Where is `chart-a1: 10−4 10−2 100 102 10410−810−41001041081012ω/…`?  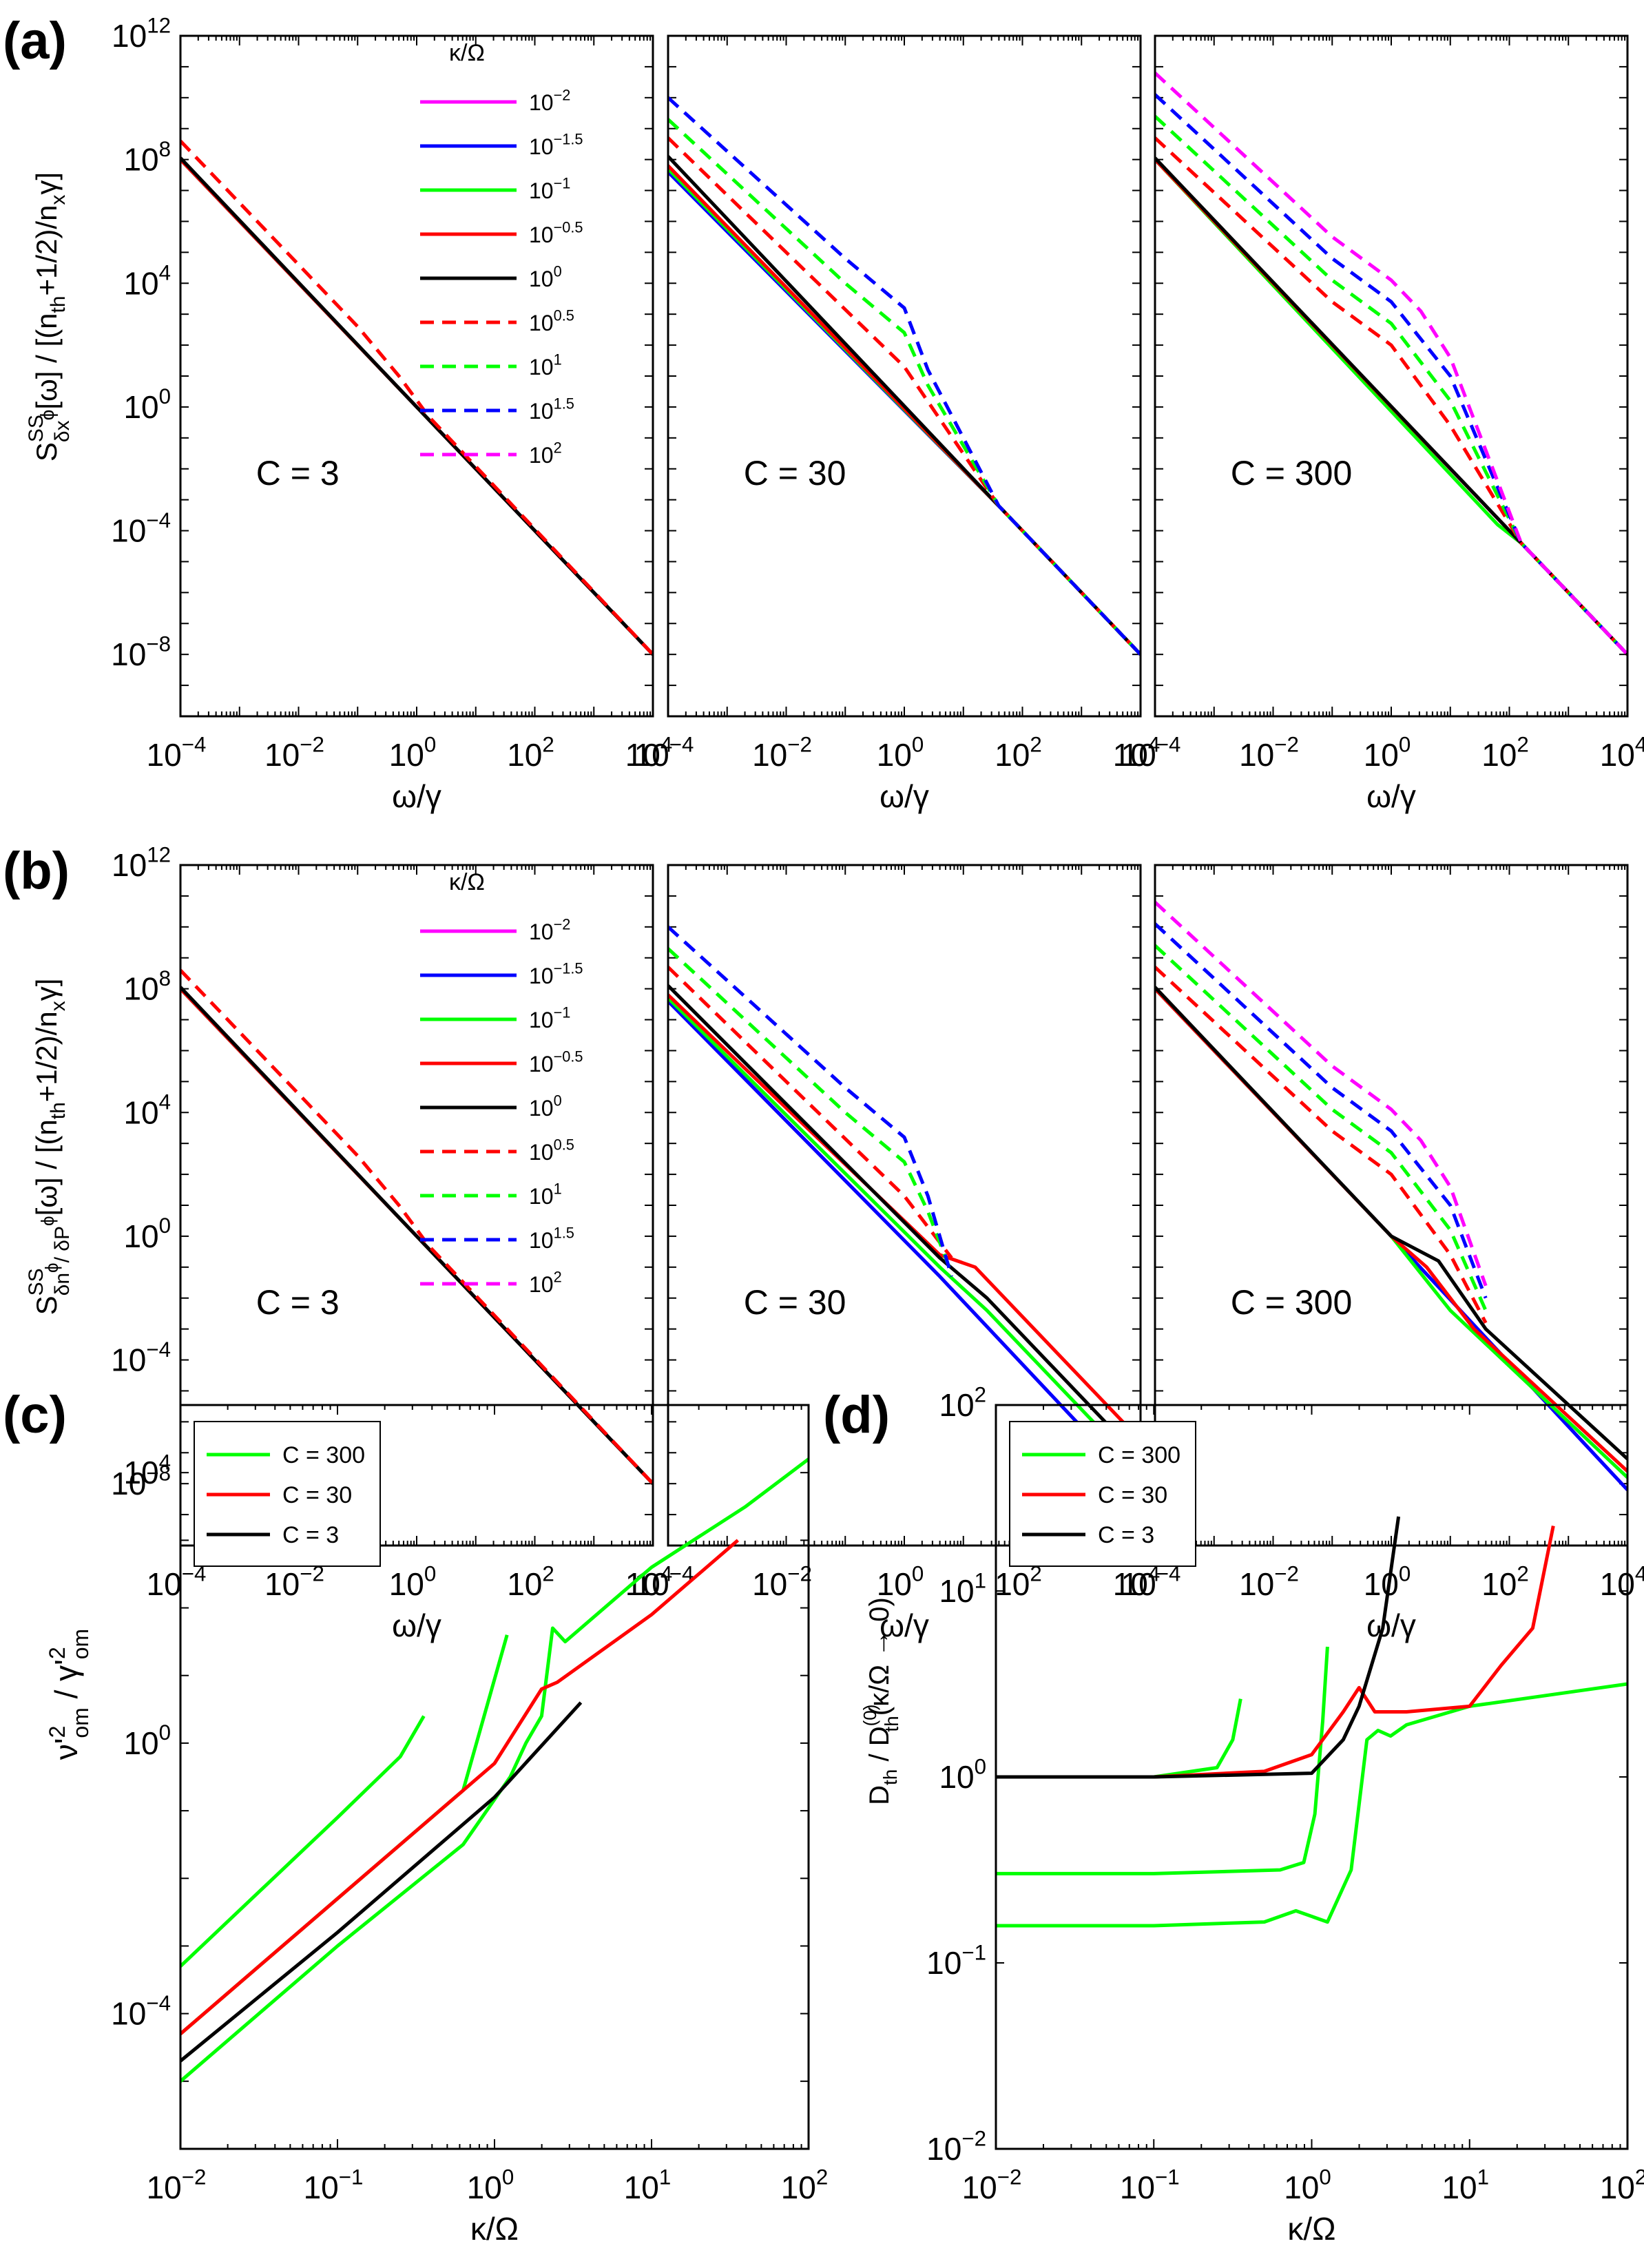
chart-a1: 10−4 10−2 100 102 10410−810−41001041081012ω/… is located at coordinates (392, 413).